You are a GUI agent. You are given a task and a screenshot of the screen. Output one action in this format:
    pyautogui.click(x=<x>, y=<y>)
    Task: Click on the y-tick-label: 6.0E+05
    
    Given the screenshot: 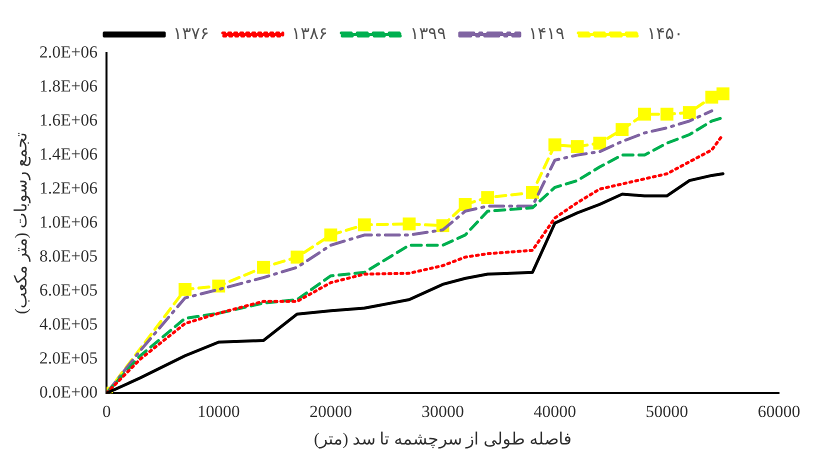 What is the action you would take?
    pyautogui.click(x=68, y=290)
    